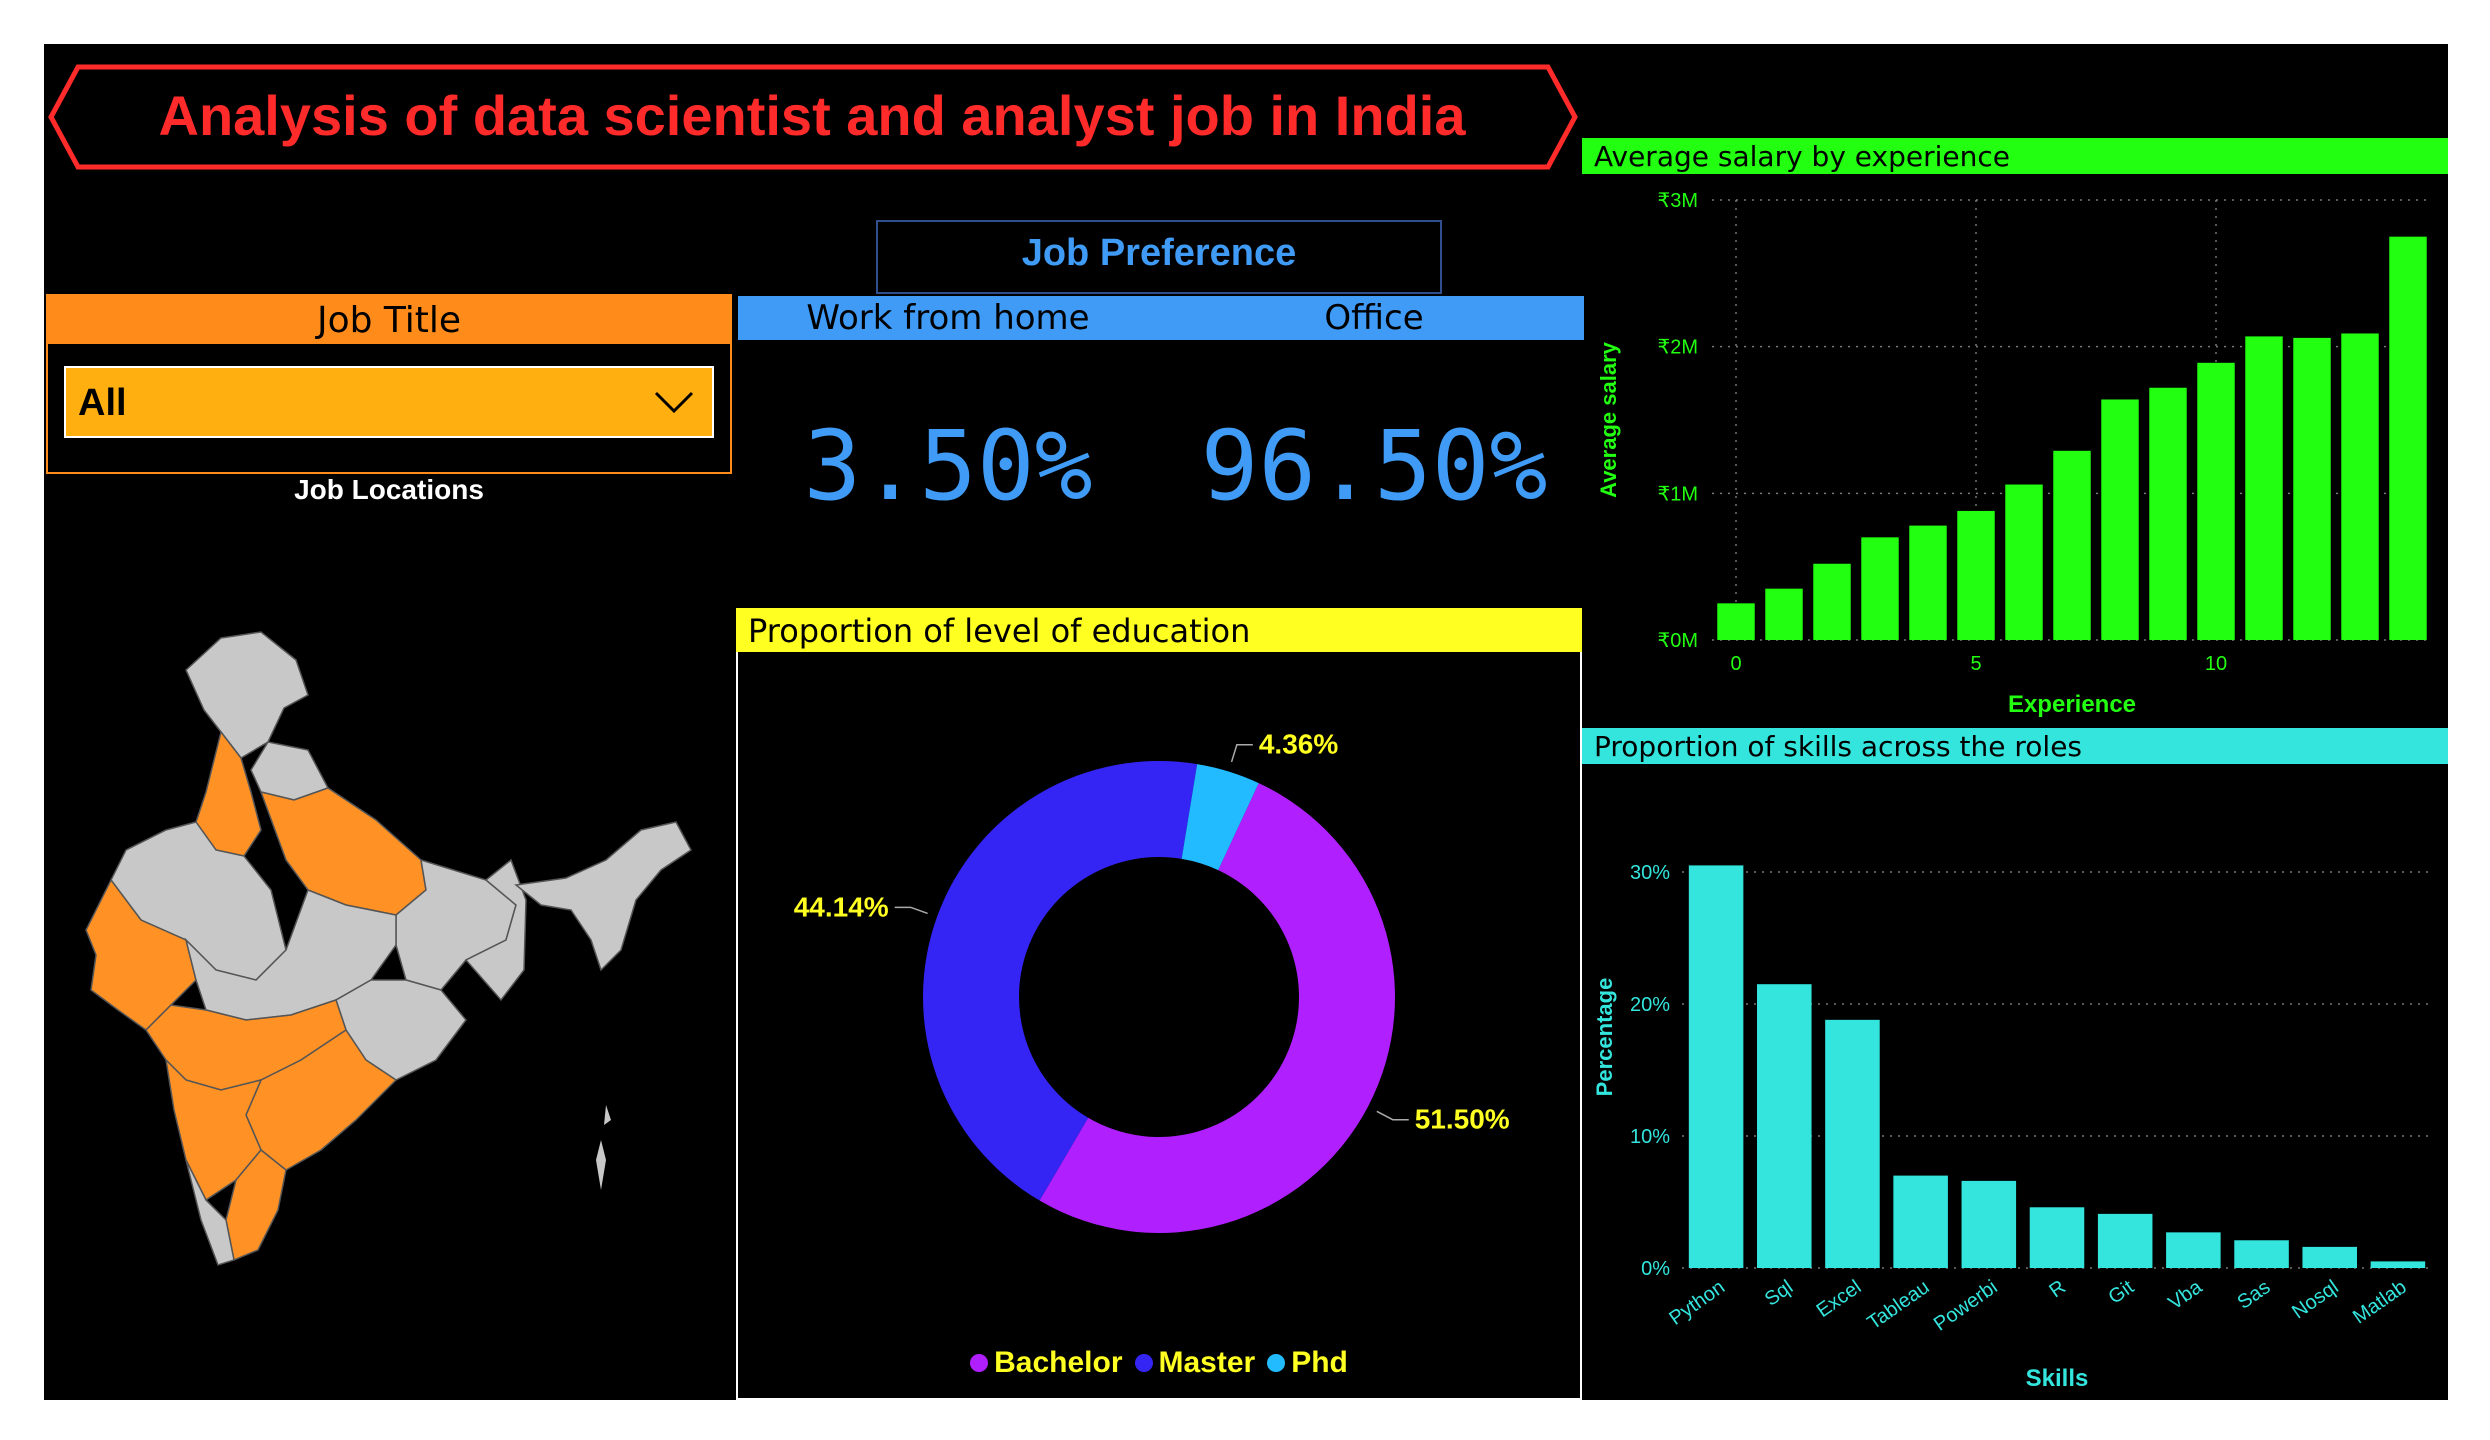  I want to click on y-tick-label: ₹2M, so click(1677, 348).